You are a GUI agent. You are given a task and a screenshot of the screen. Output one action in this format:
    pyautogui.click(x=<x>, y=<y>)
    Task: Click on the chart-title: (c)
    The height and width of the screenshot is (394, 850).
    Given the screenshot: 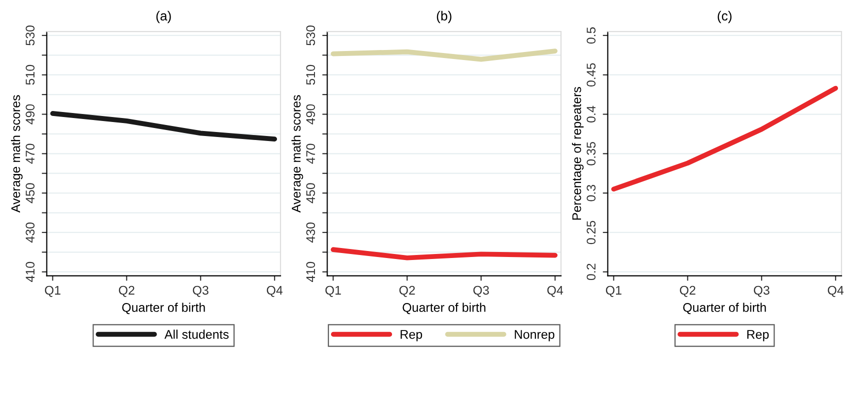 What is the action you would take?
    pyautogui.click(x=725, y=17)
    